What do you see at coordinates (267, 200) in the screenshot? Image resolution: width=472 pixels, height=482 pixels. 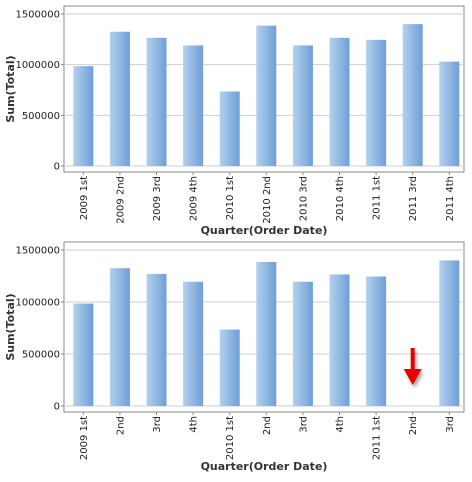 I see `x-tick-label: 2010 2nd` at bounding box center [267, 200].